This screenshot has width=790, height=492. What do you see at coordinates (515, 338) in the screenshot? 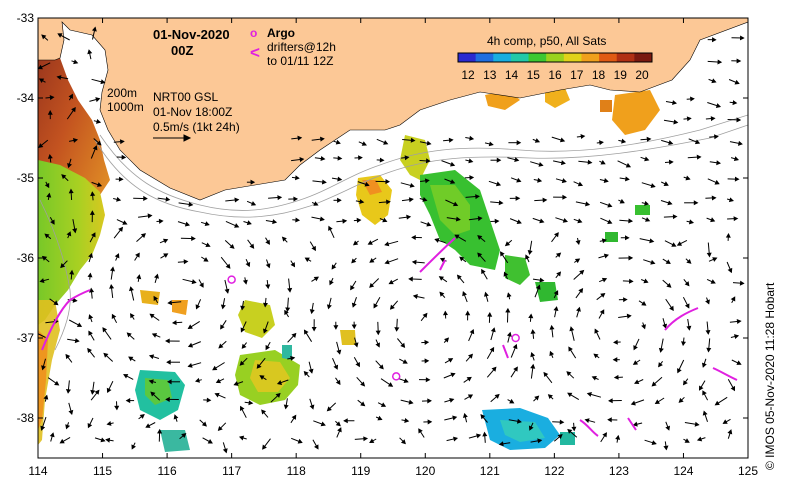
I see `argo-float` at bounding box center [515, 338].